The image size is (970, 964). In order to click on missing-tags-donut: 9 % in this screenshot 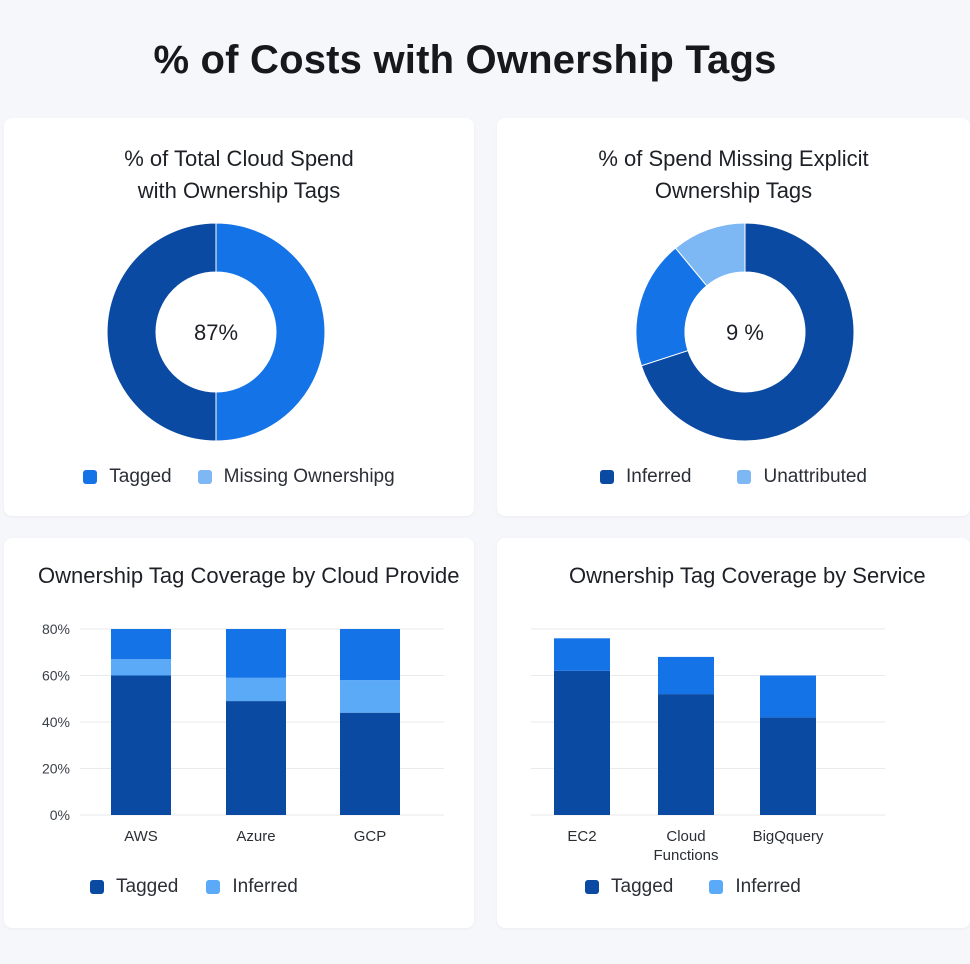, I will do `click(745, 332)`.